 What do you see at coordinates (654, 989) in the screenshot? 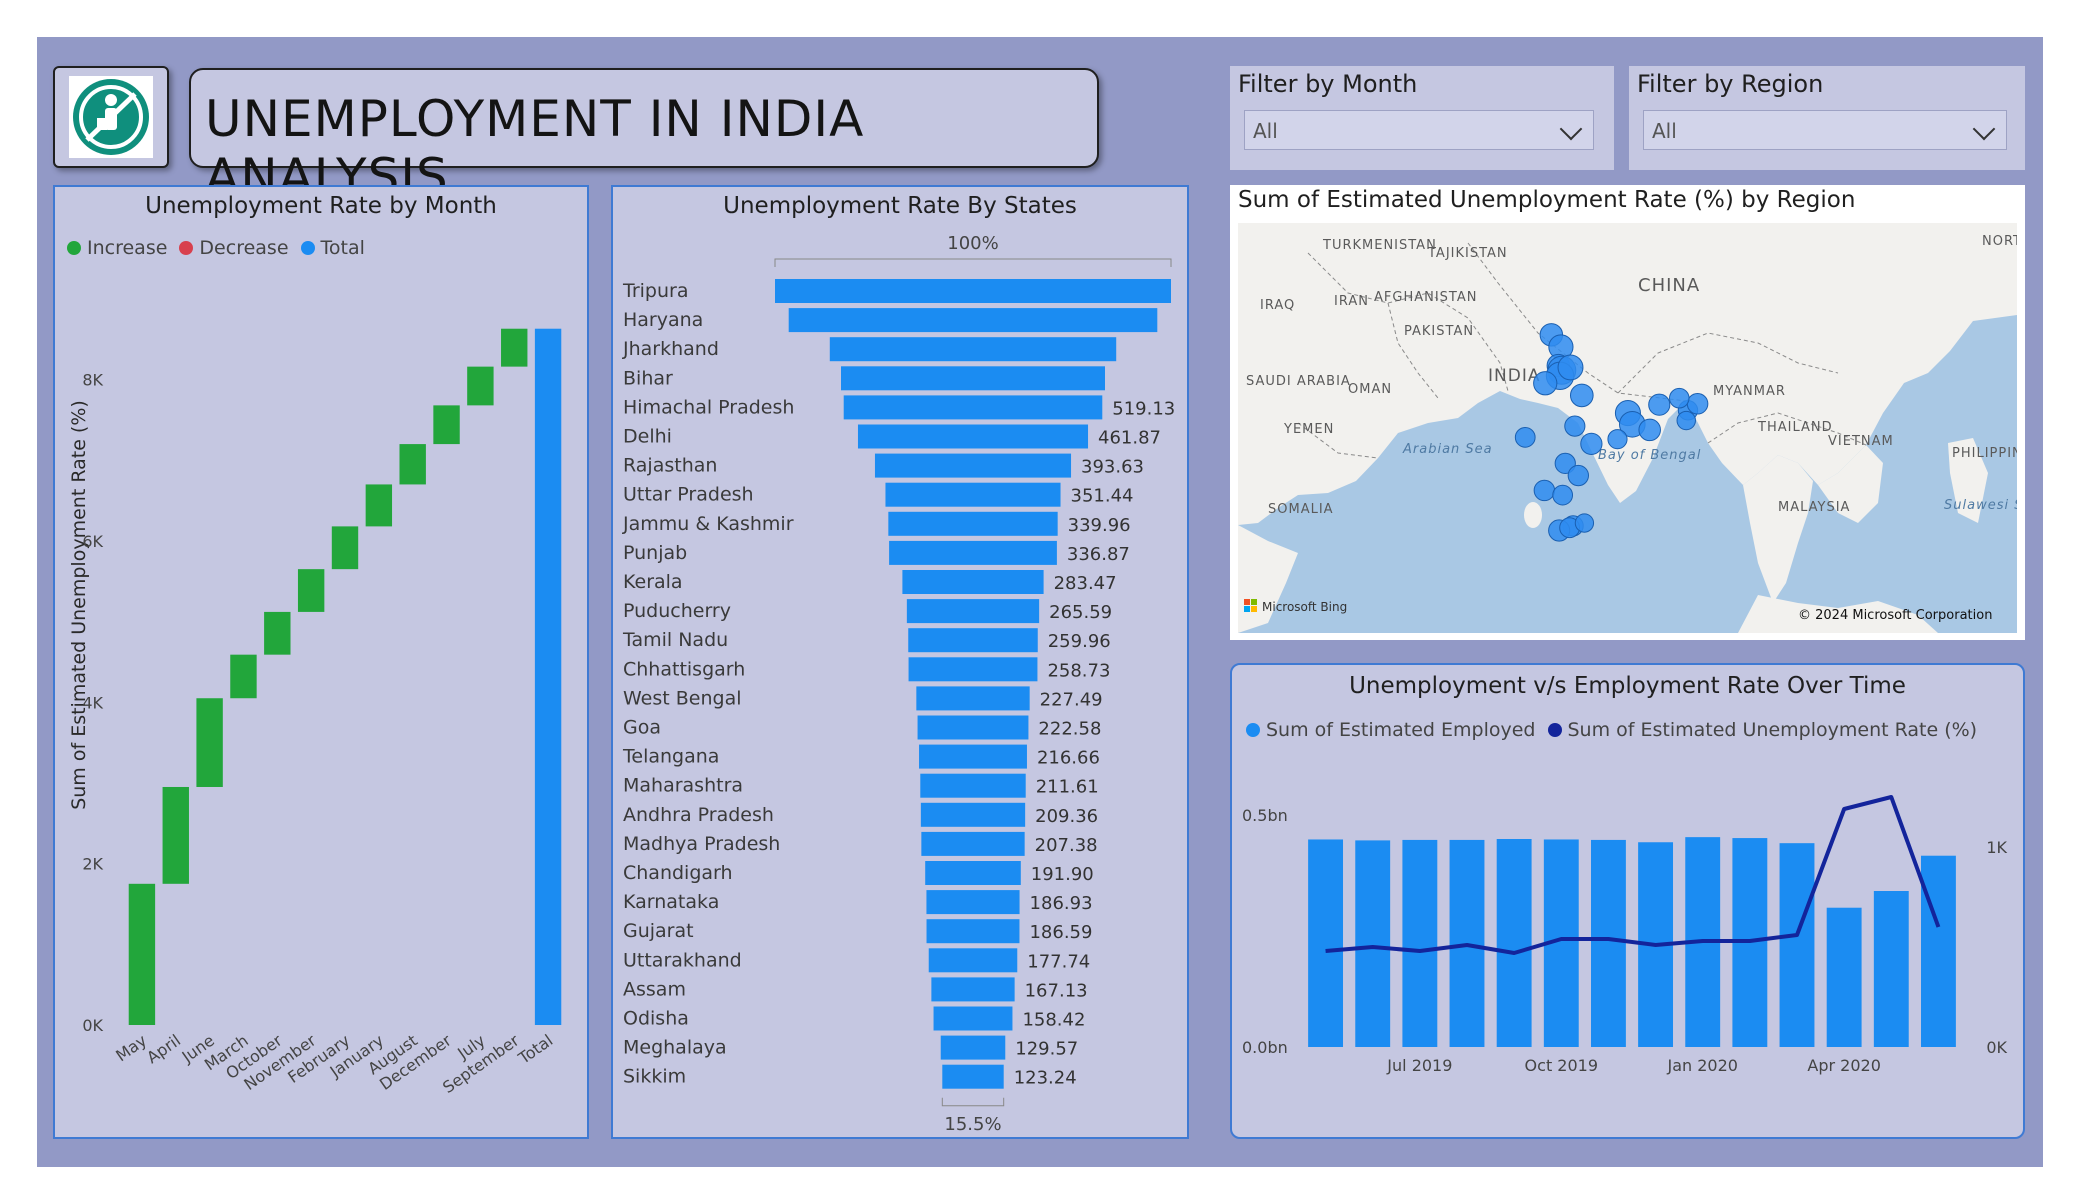
I see `funnel-category-label: Assam` at bounding box center [654, 989].